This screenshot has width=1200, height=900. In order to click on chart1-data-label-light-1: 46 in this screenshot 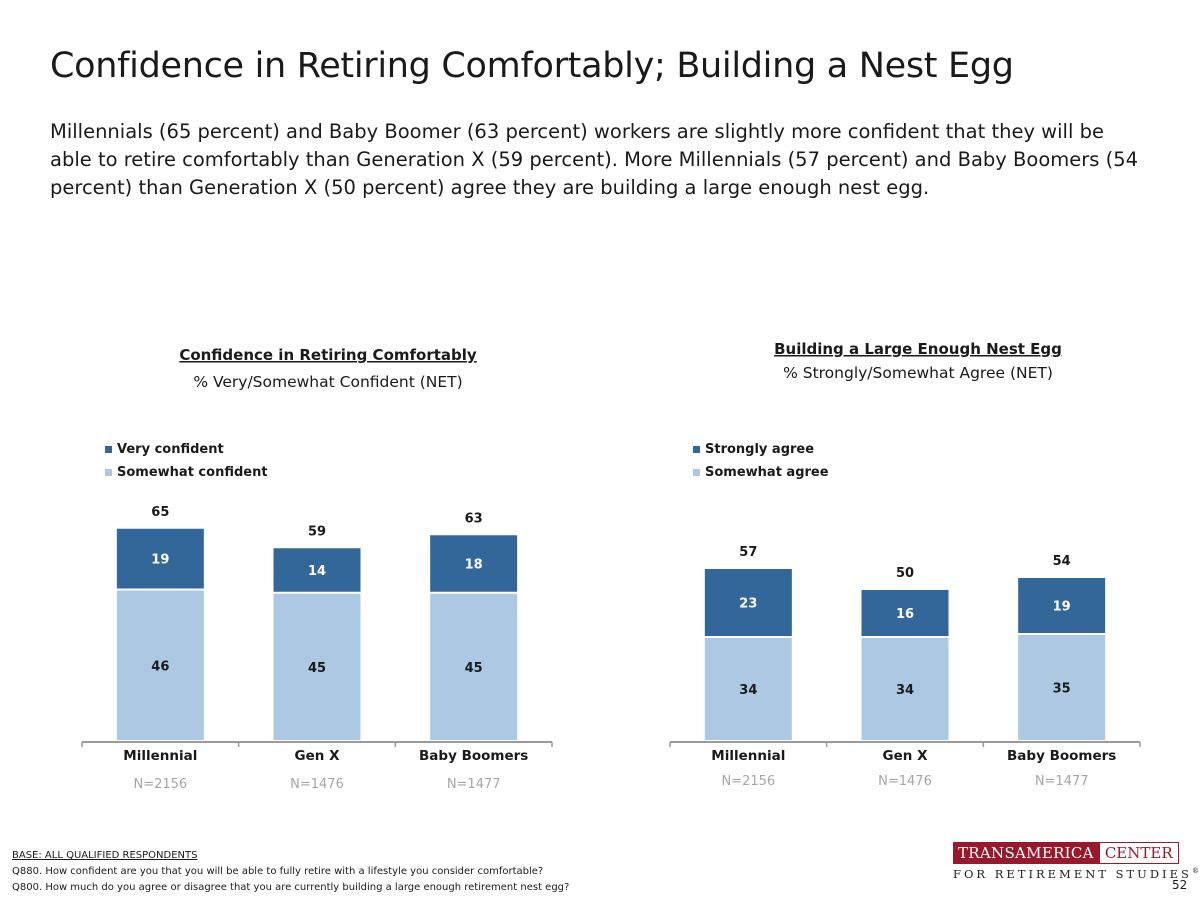, I will do `click(160, 666)`.